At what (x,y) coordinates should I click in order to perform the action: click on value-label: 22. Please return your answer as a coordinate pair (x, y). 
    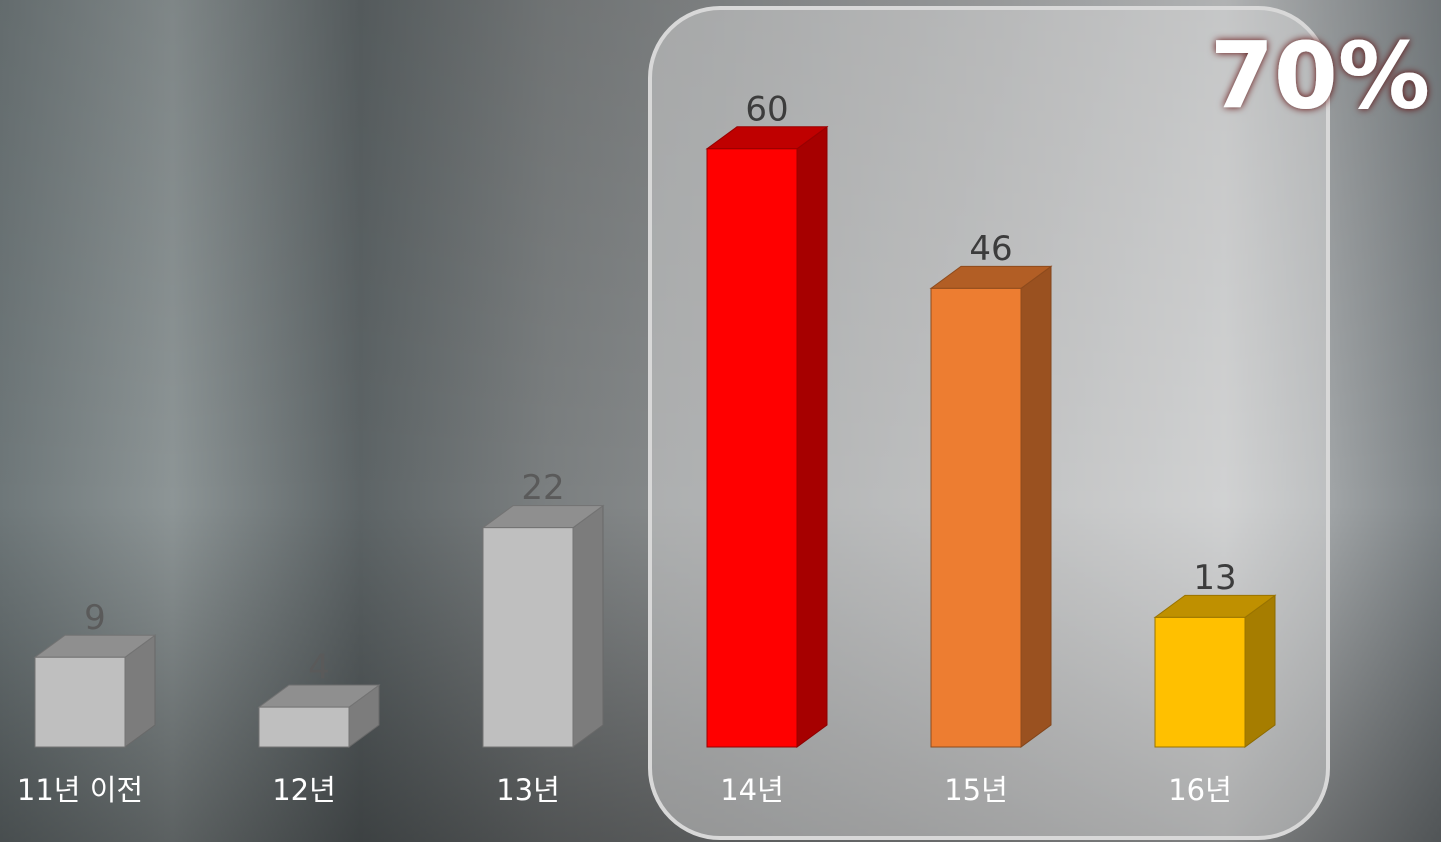
    Looking at the image, I should click on (542, 488).